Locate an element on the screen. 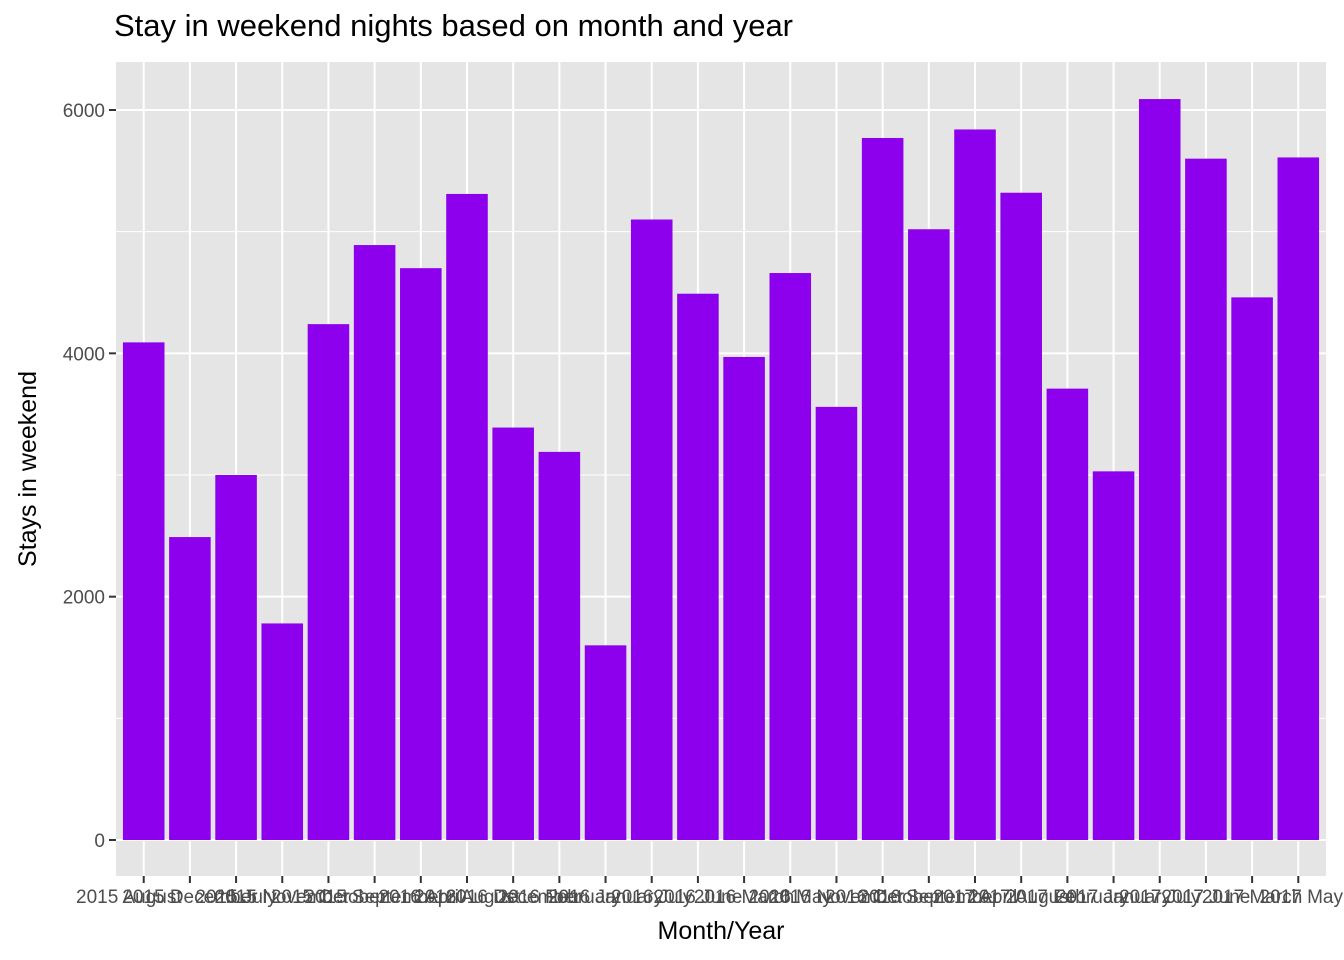 The image size is (1344, 960). x-tick-label: 2016 December is located at coordinates (514, 897).